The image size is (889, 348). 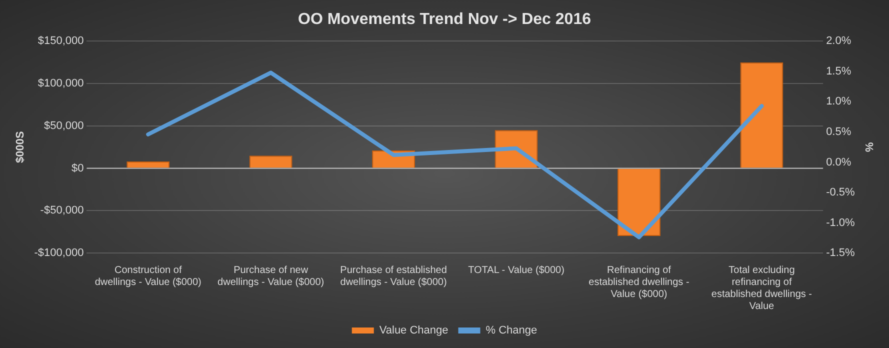 What do you see at coordinates (639, 282) in the screenshot?
I see `x-tick-label: Refinancing of established dwellings - Value ($000)` at bounding box center [639, 282].